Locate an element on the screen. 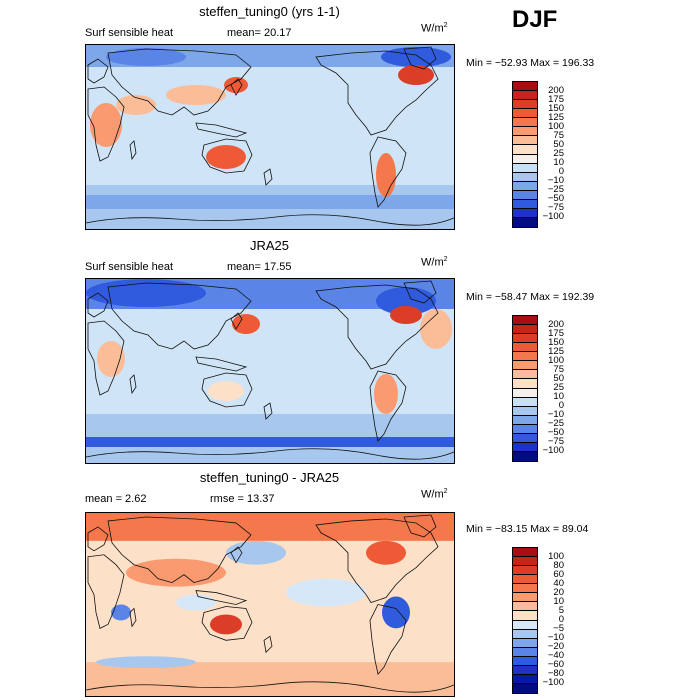 The height and width of the screenshot is (700, 700). colorbar-tick-label: −40 is located at coordinates (555, 656).